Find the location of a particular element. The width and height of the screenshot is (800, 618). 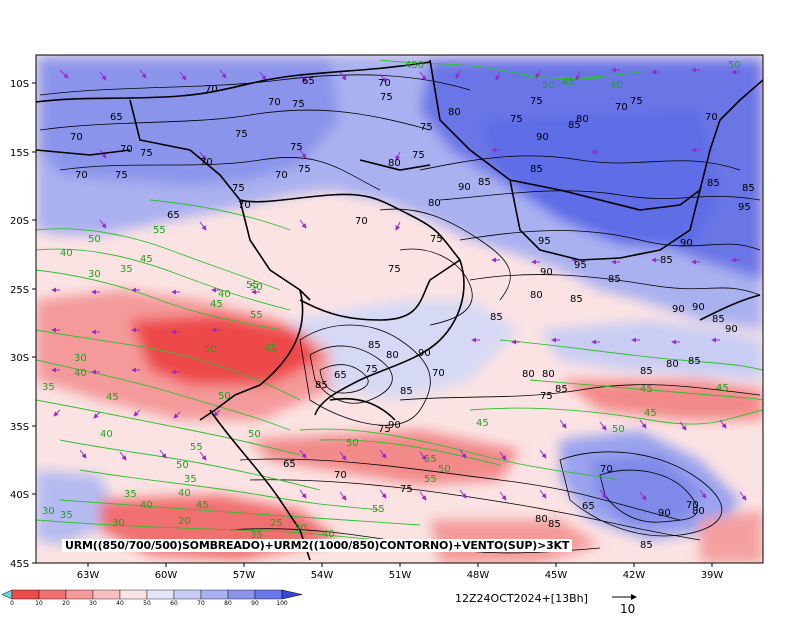

lat-label: 20S is located at coordinates (19, 221).